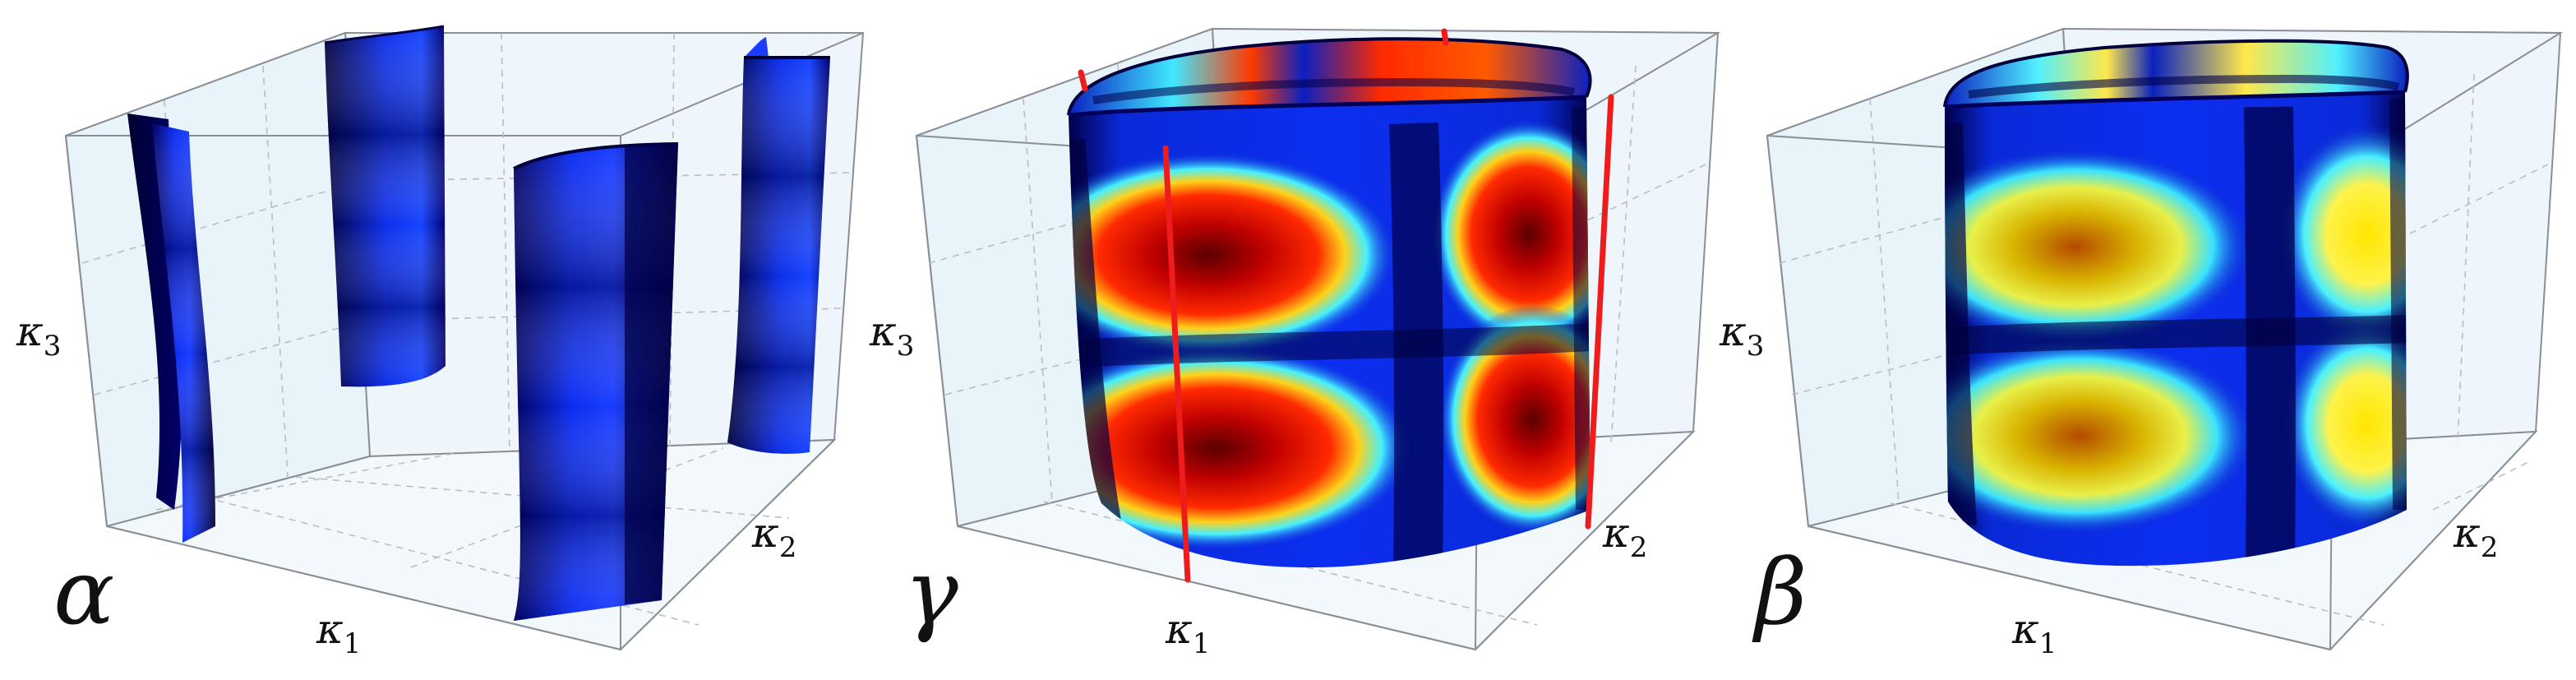 This screenshot has width=2576, height=680. What do you see at coordinates (171, 328) in the screenshot?
I see `alpha-sheet-left` at bounding box center [171, 328].